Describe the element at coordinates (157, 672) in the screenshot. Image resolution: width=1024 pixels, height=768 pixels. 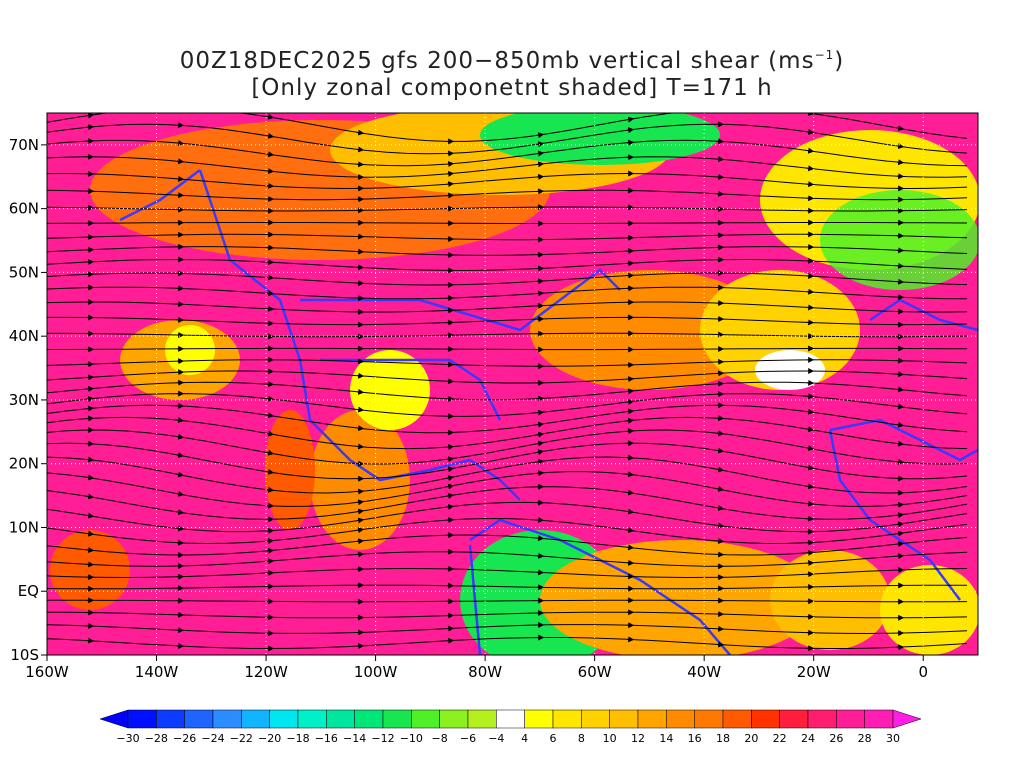
I see `lon-label: 140W` at that location.